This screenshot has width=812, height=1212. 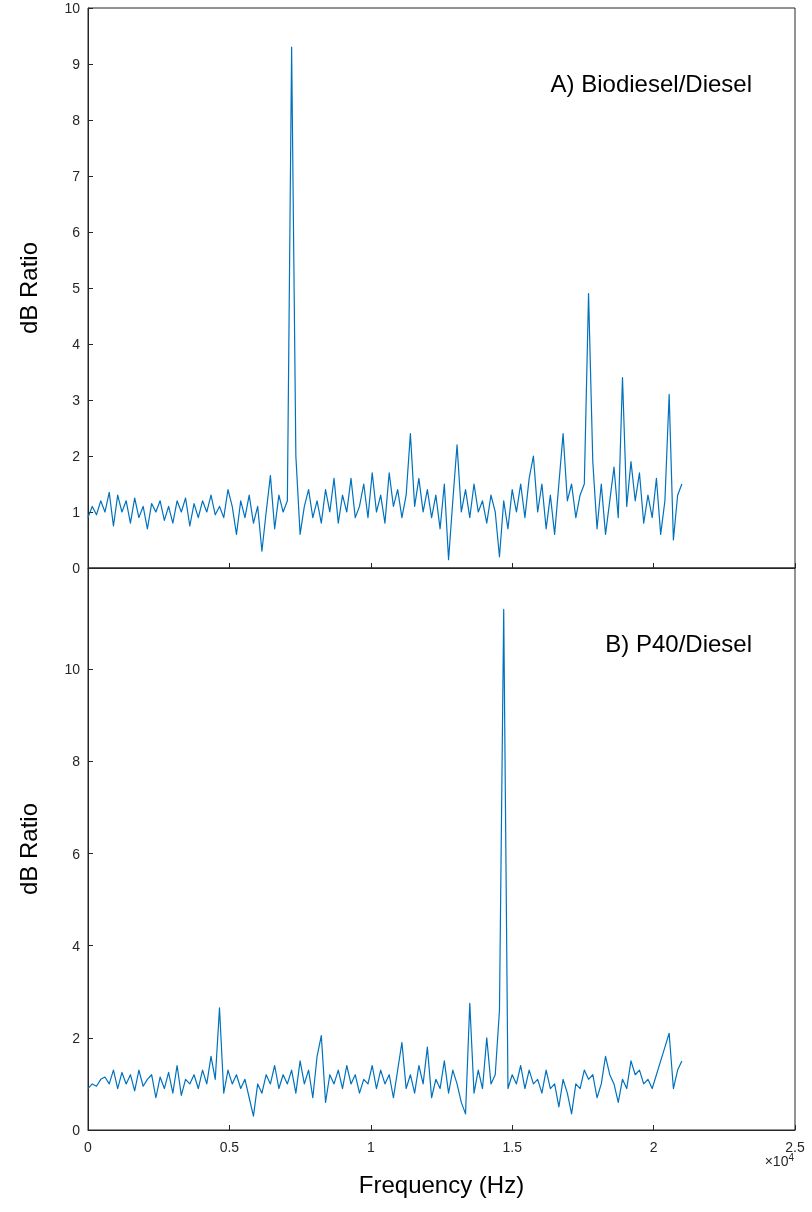 I want to click on x-tick-label: 2.5, so click(x=795, y=1147).